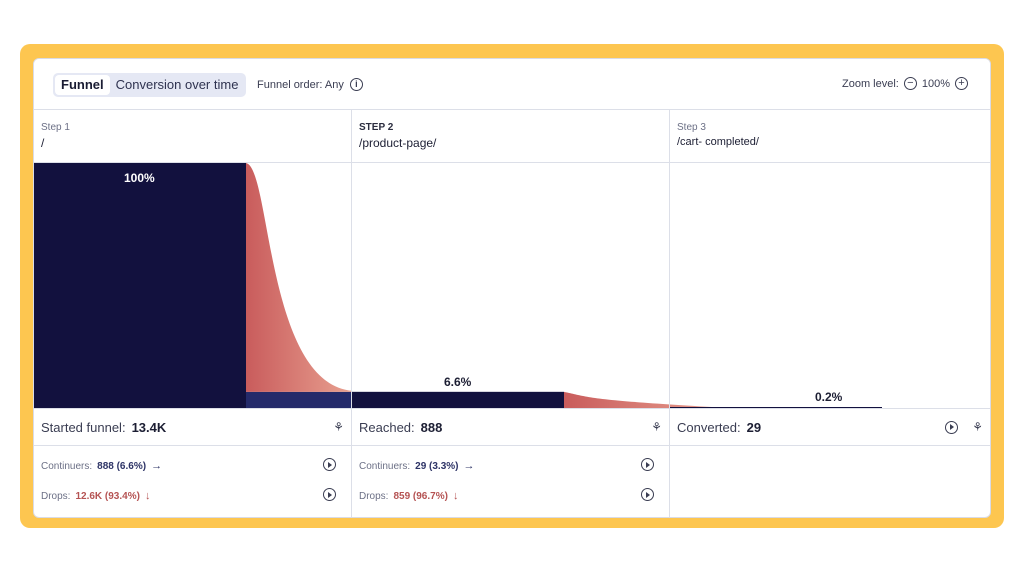 This screenshot has height=576, width=1024. What do you see at coordinates (431, 427) in the screenshot?
I see `summary-value: 888` at bounding box center [431, 427].